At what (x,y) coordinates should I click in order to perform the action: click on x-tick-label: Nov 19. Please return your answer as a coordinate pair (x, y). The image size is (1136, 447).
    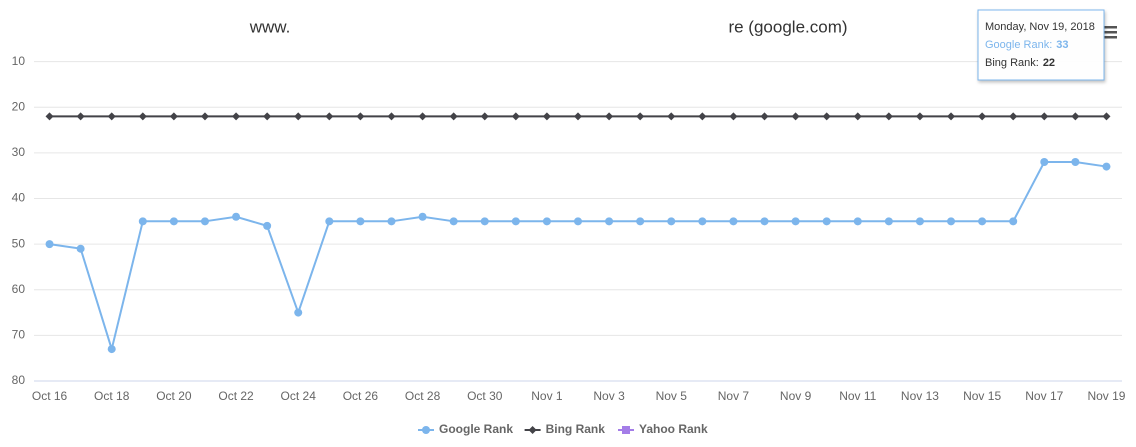
    Looking at the image, I should click on (1106, 396).